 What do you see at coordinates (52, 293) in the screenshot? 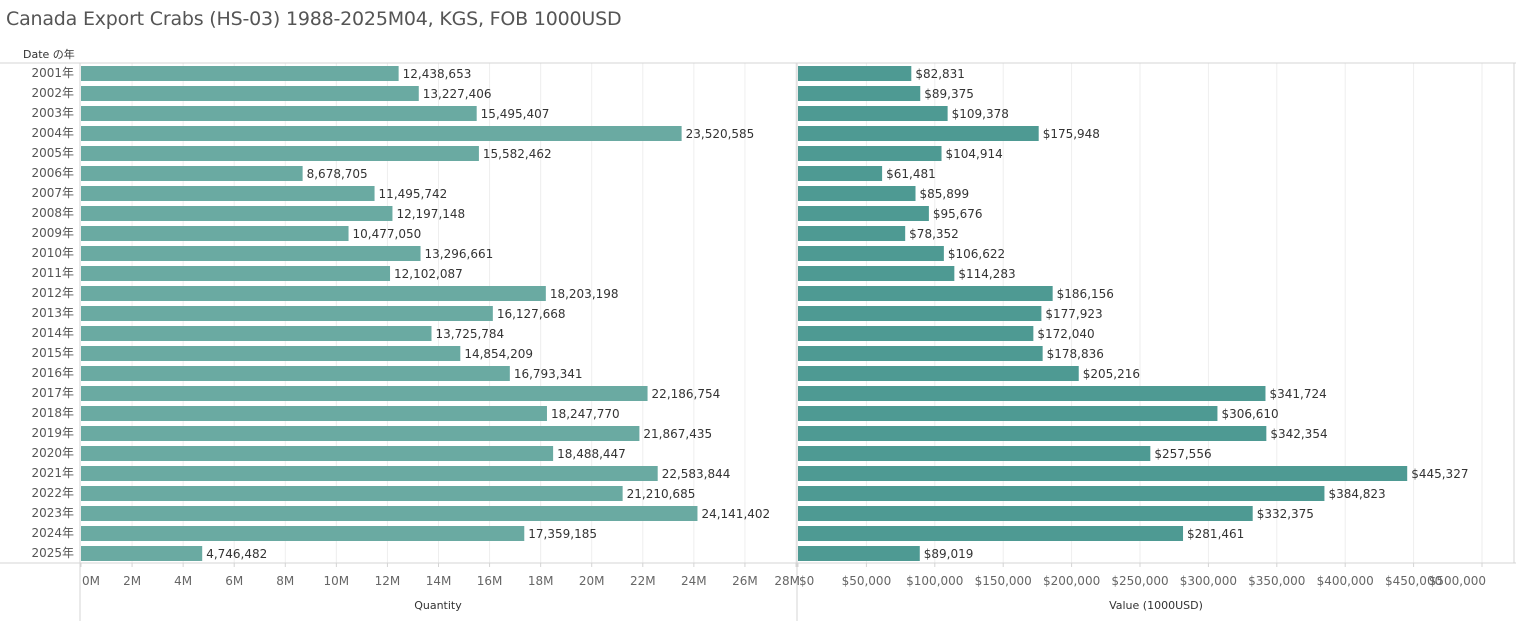
I see `row-label: 2012年` at bounding box center [52, 293].